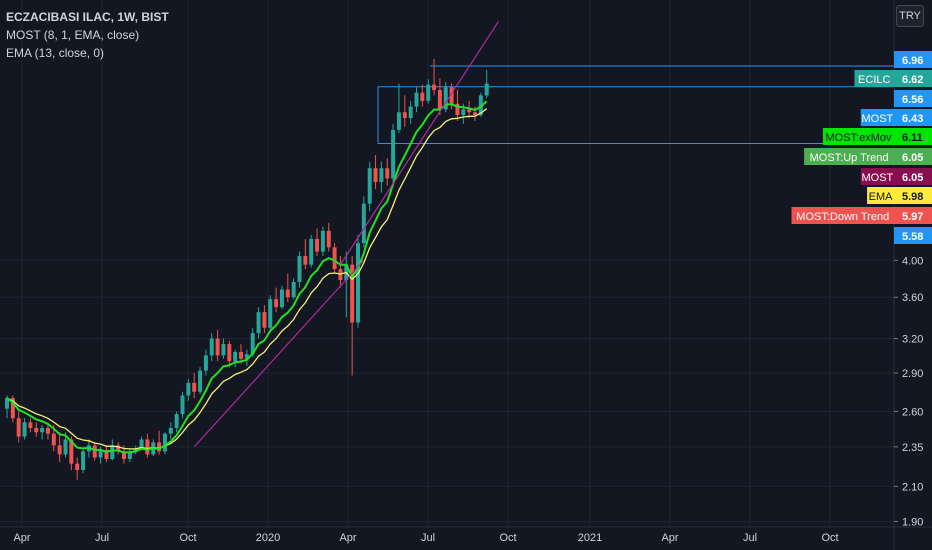 This screenshot has width=932, height=550. What do you see at coordinates (635, 104) in the screenshot?
I see `horizontal-lines` at bounding box center [635, 104].